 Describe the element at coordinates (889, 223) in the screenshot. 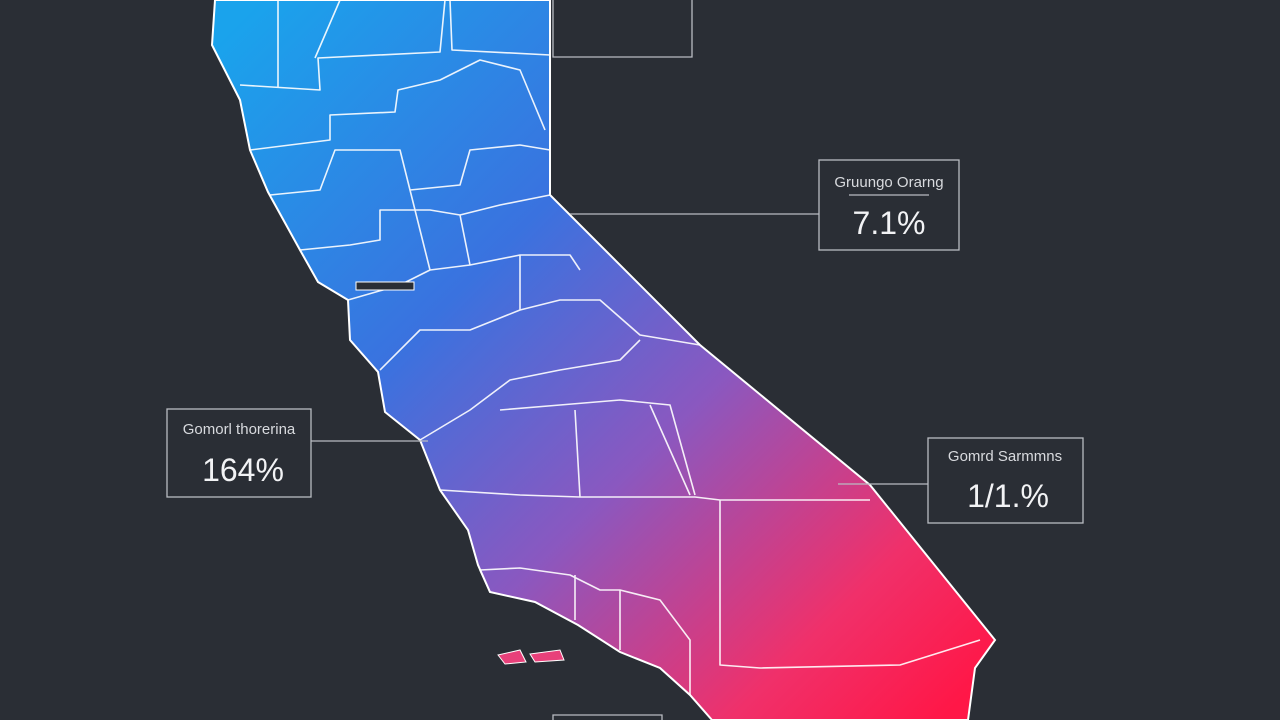

I see `callout-value: 7.1%` at that location.